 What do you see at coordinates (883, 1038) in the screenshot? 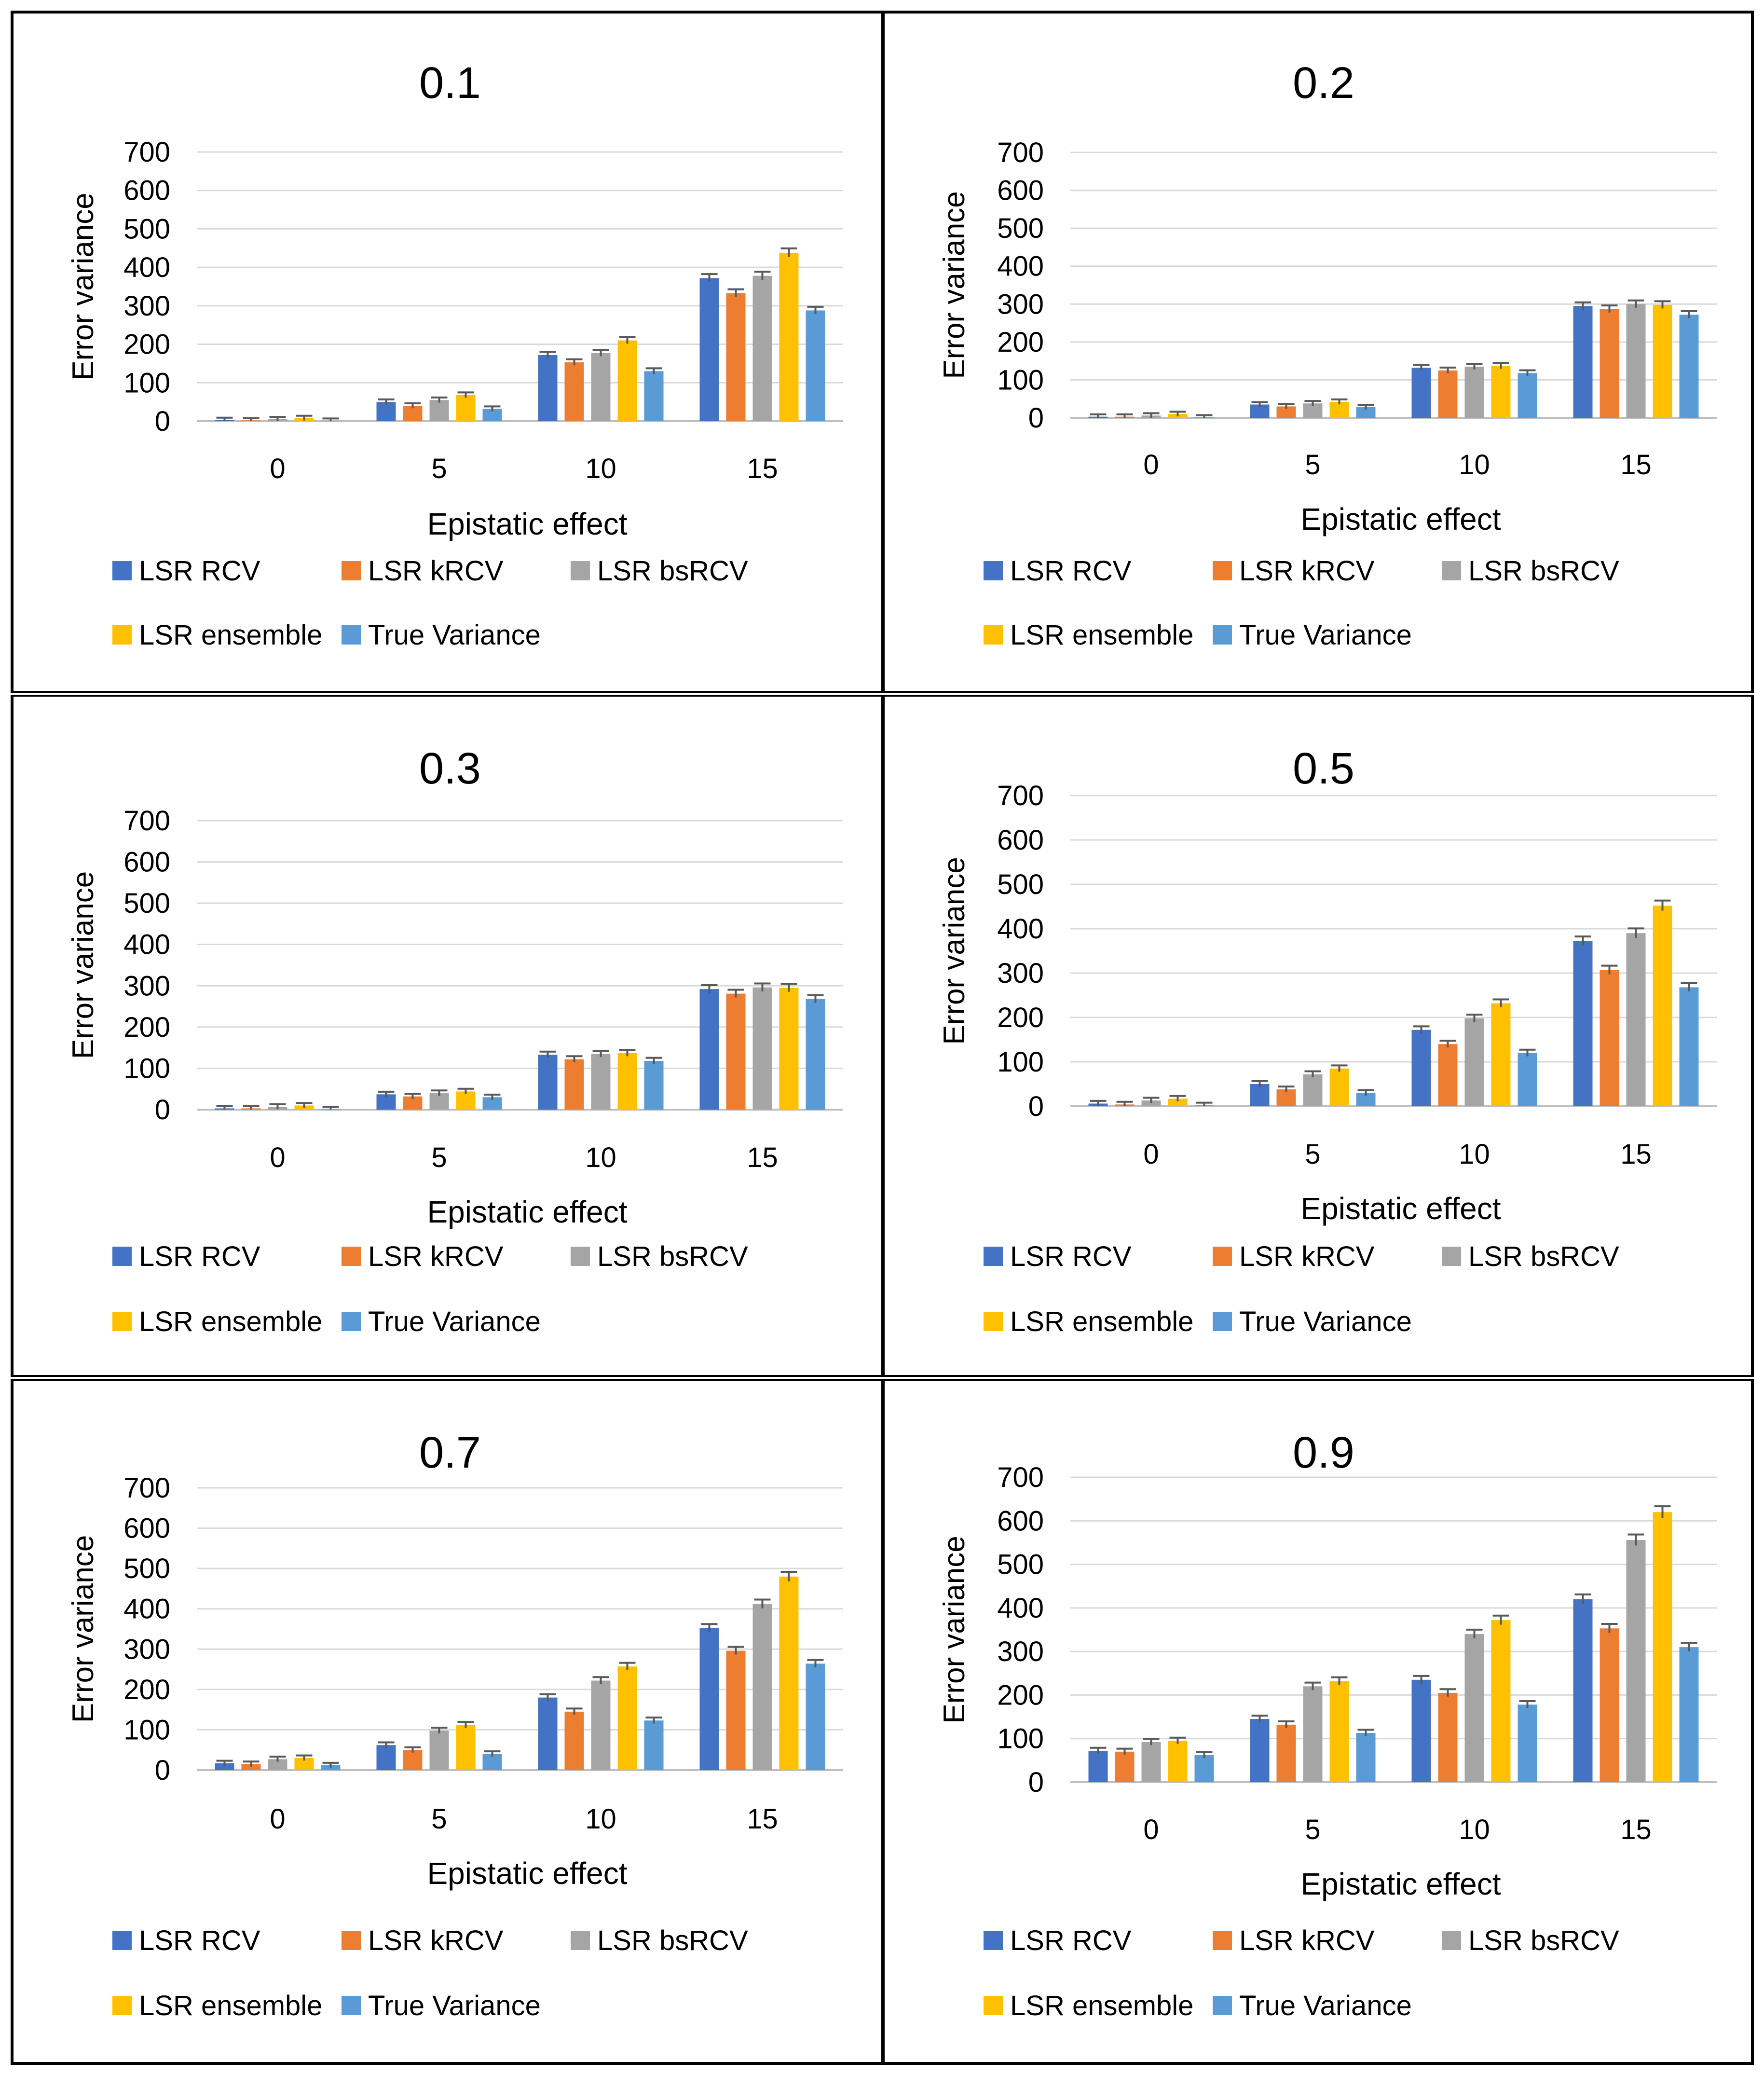
I see `vertical-divider` at bounding box center [883, 1038].